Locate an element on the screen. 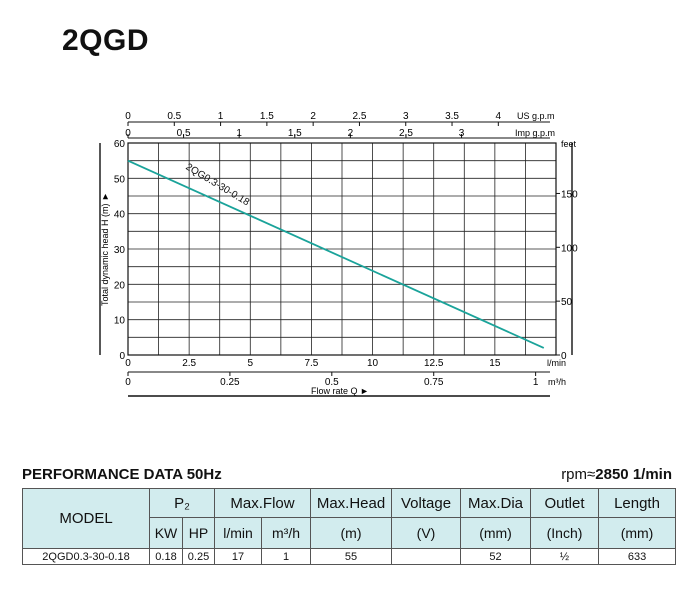 The height and width of the screenshot is (599, 700). y-tick-label: 50 is located at coordinates (120, 179).